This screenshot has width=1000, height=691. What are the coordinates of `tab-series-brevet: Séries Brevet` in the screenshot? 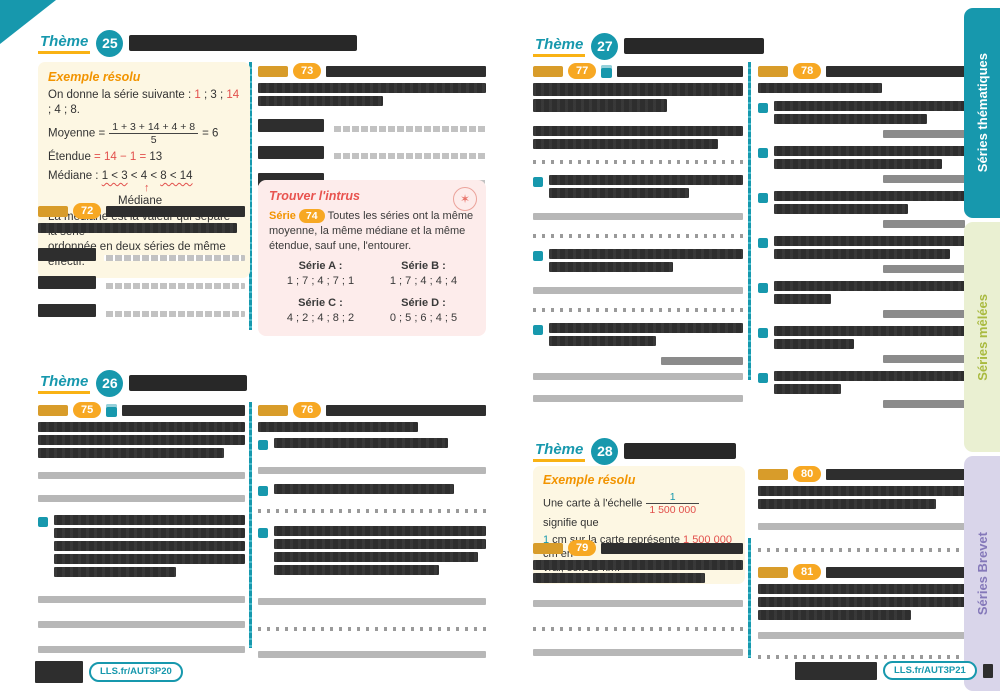 It's located at (982, 573).